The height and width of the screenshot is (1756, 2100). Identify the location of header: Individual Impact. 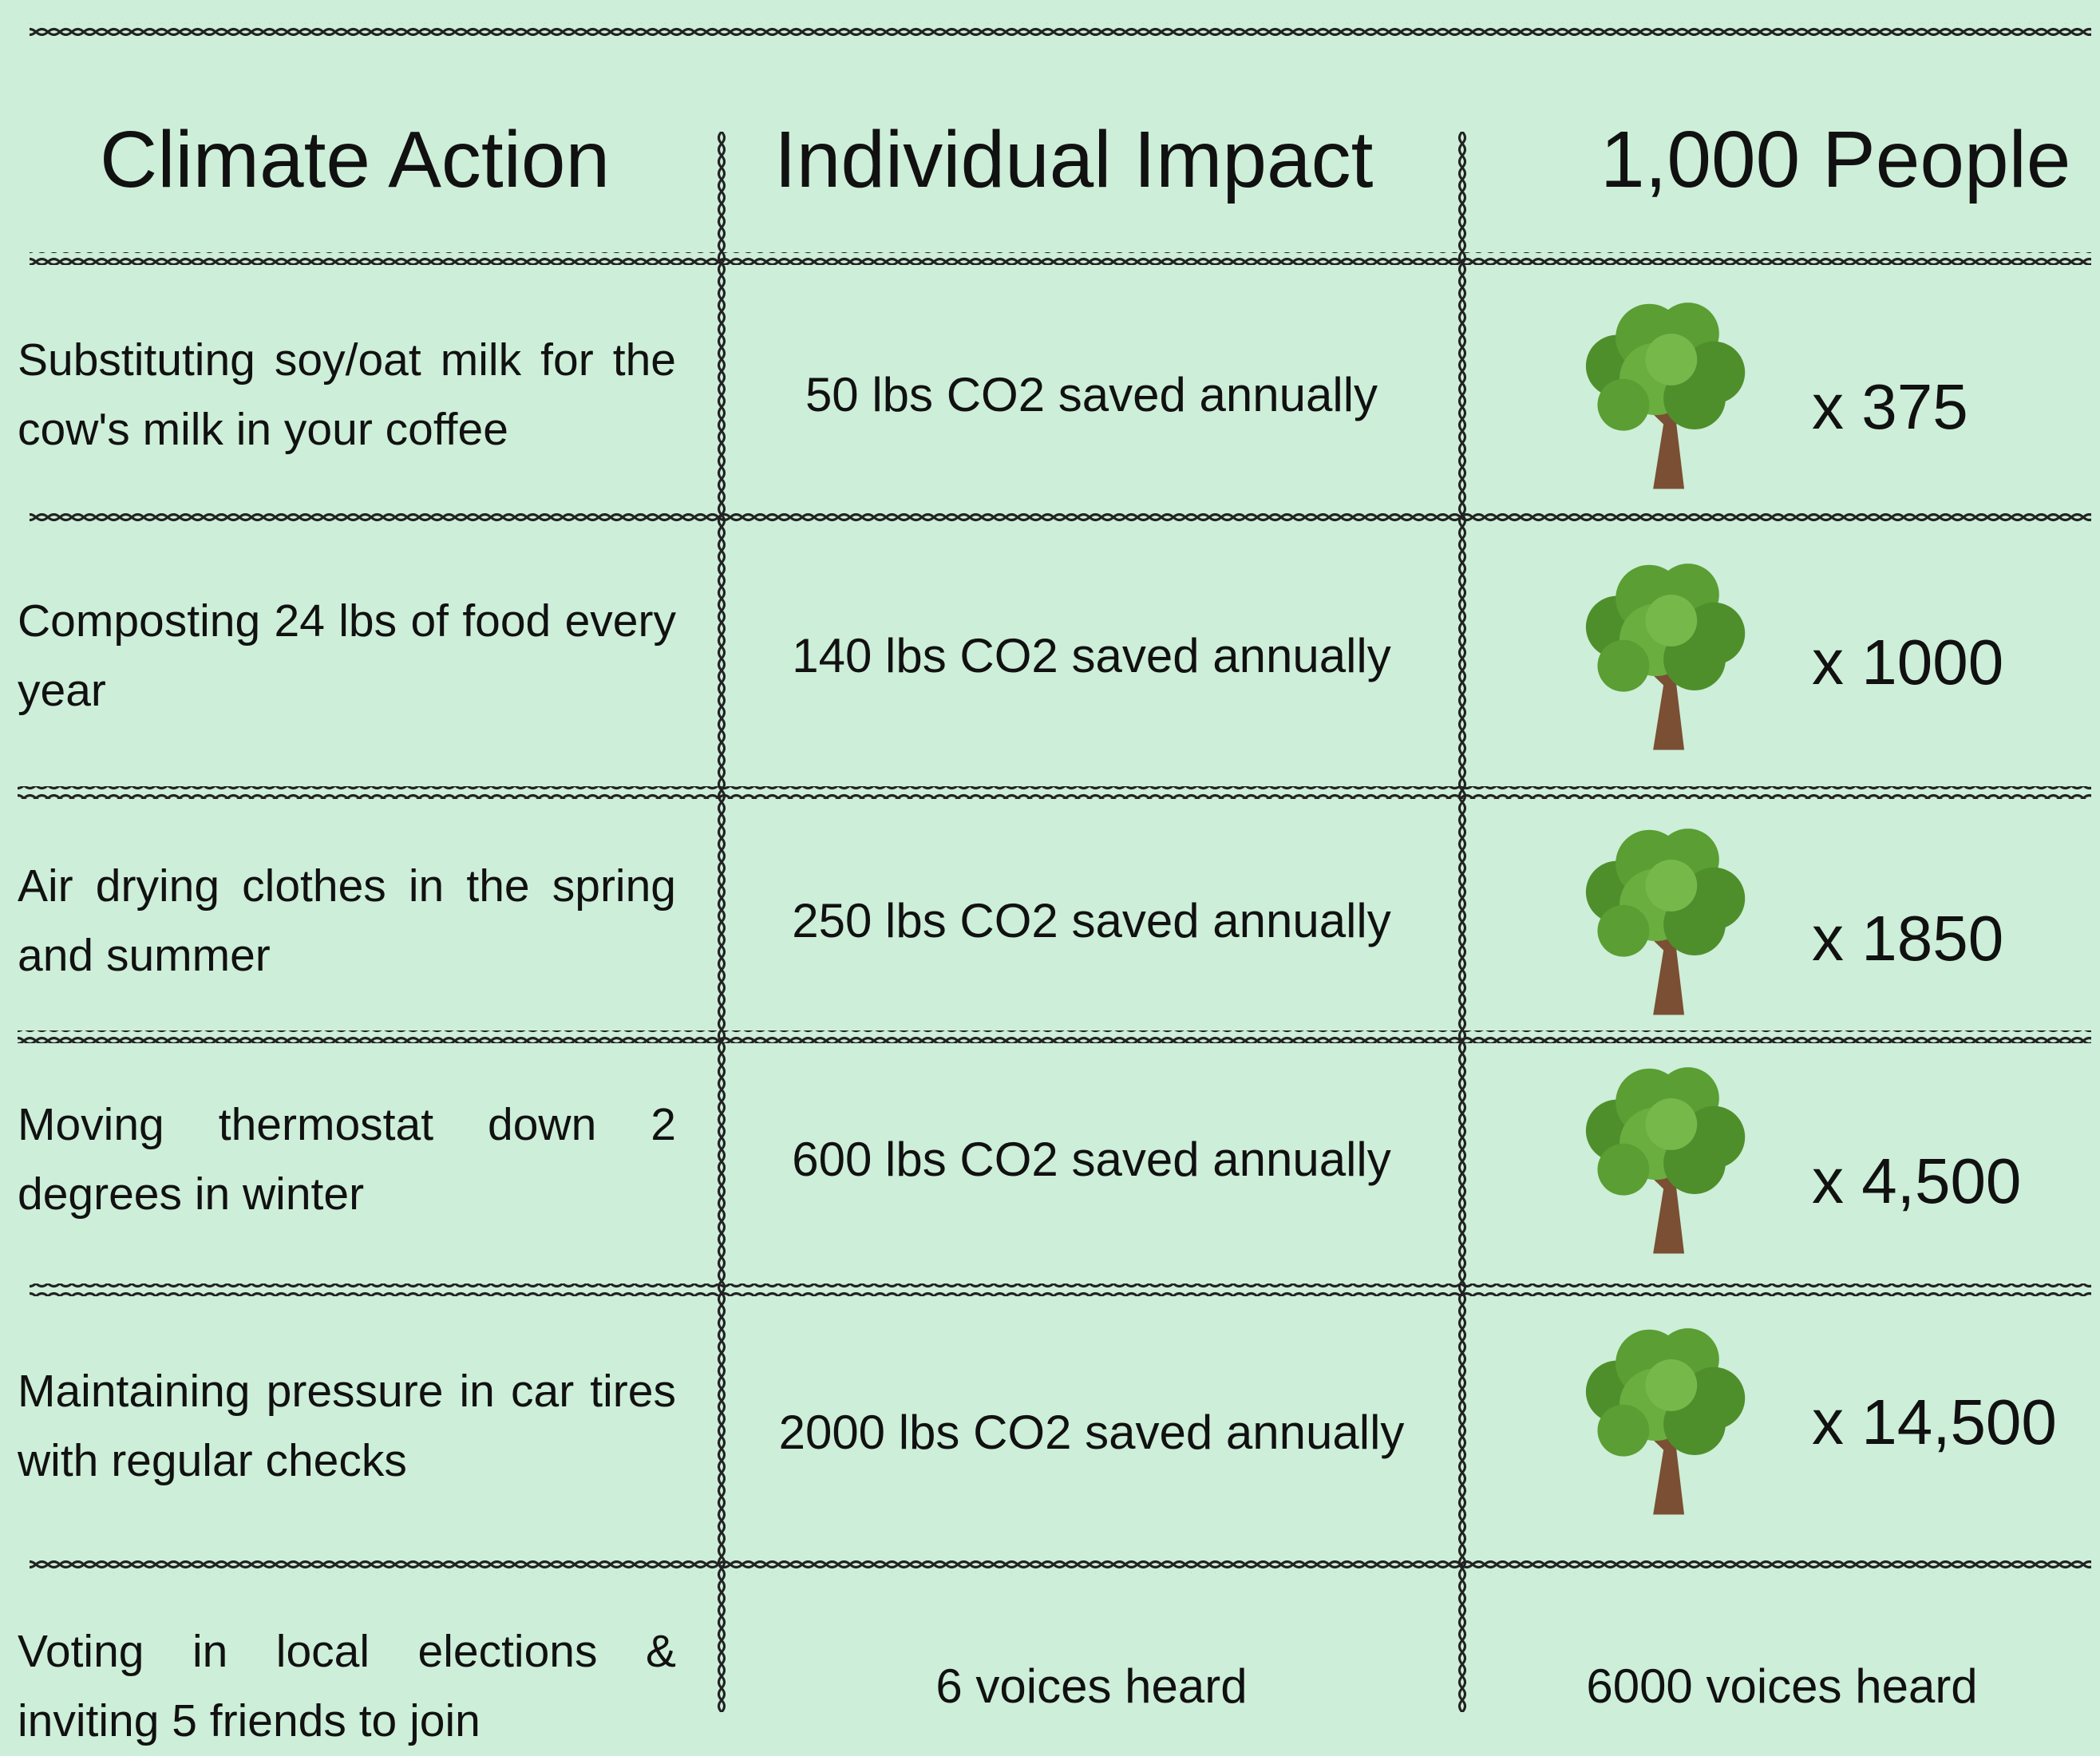
(1074, 160).